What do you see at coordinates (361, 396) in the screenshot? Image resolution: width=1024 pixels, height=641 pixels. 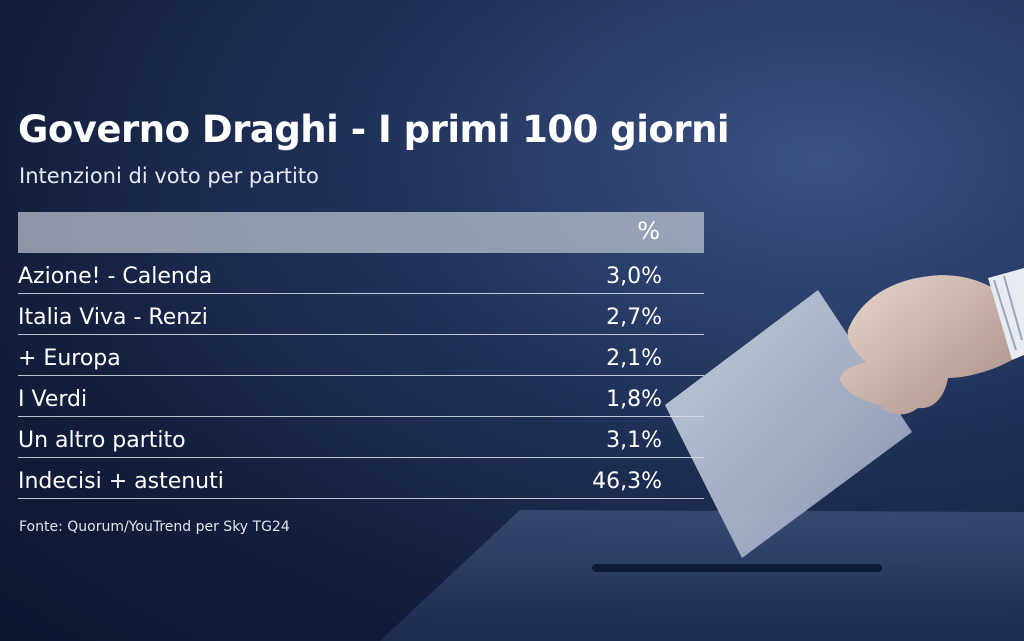 I see `table-row: I Verdi 1,8%` at bounding box center [361, 396].